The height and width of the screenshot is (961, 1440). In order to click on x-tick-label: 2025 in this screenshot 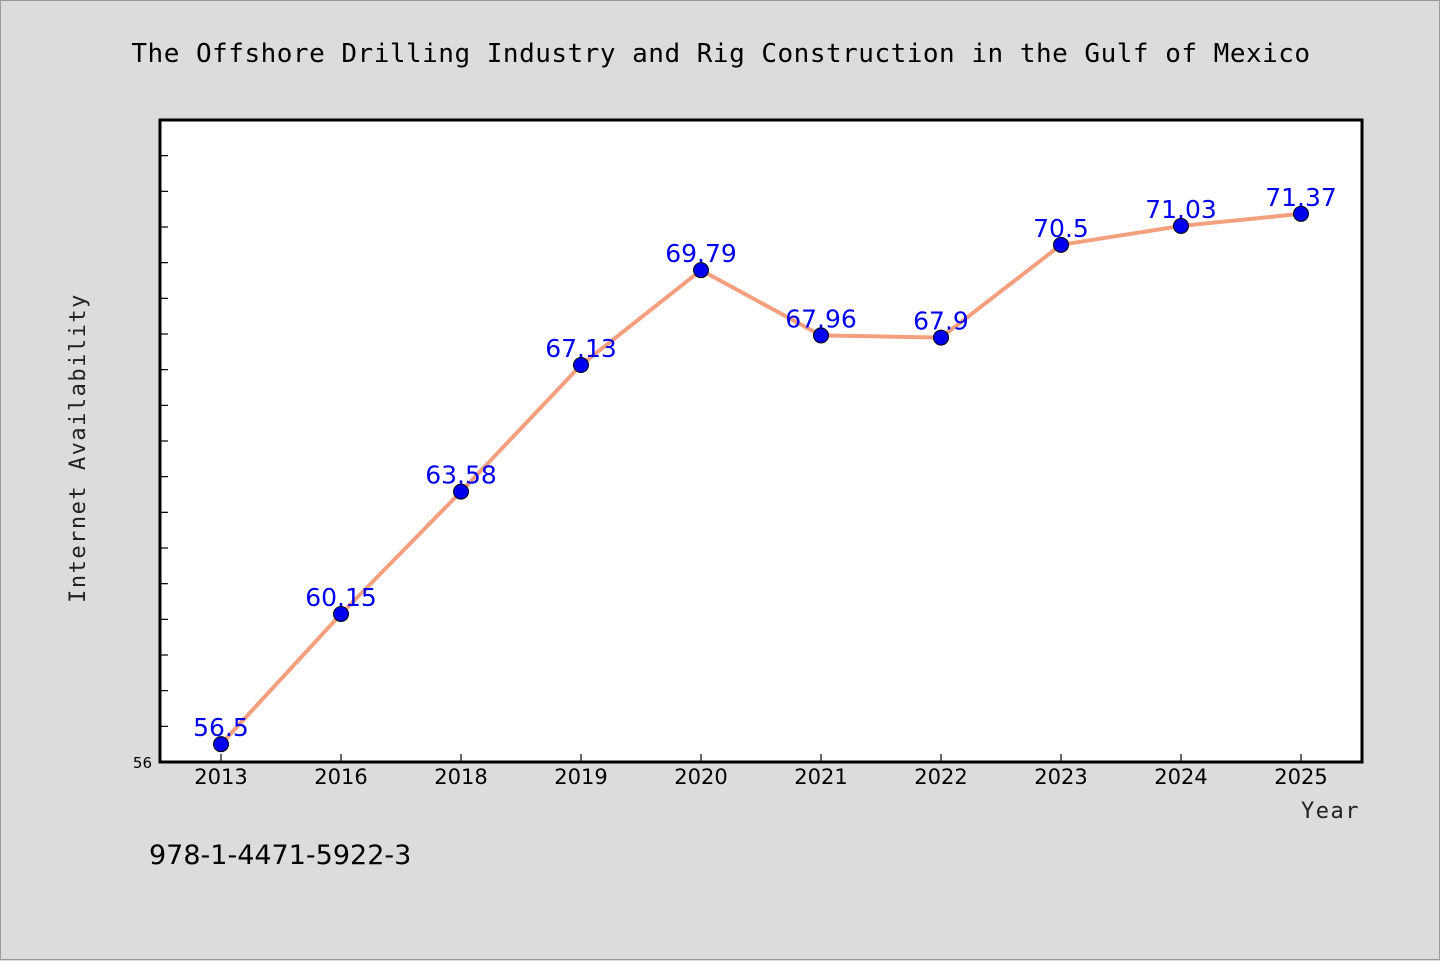, I will do `click(1300, 777)`.